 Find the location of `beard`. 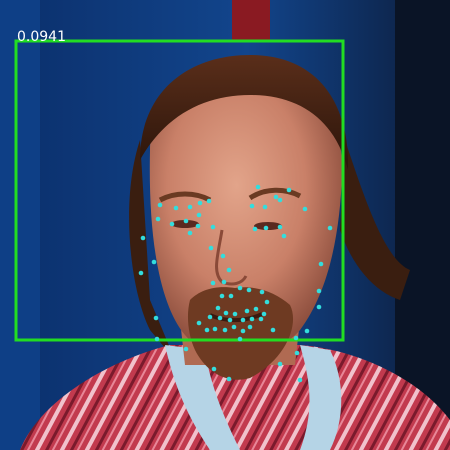

beard is located at coordinates (240, 333).